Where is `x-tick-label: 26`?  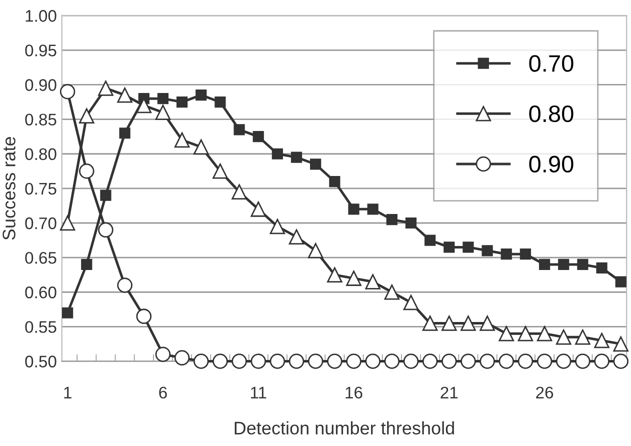
x-tick-label: 26 is located at coordinates (545, 392).